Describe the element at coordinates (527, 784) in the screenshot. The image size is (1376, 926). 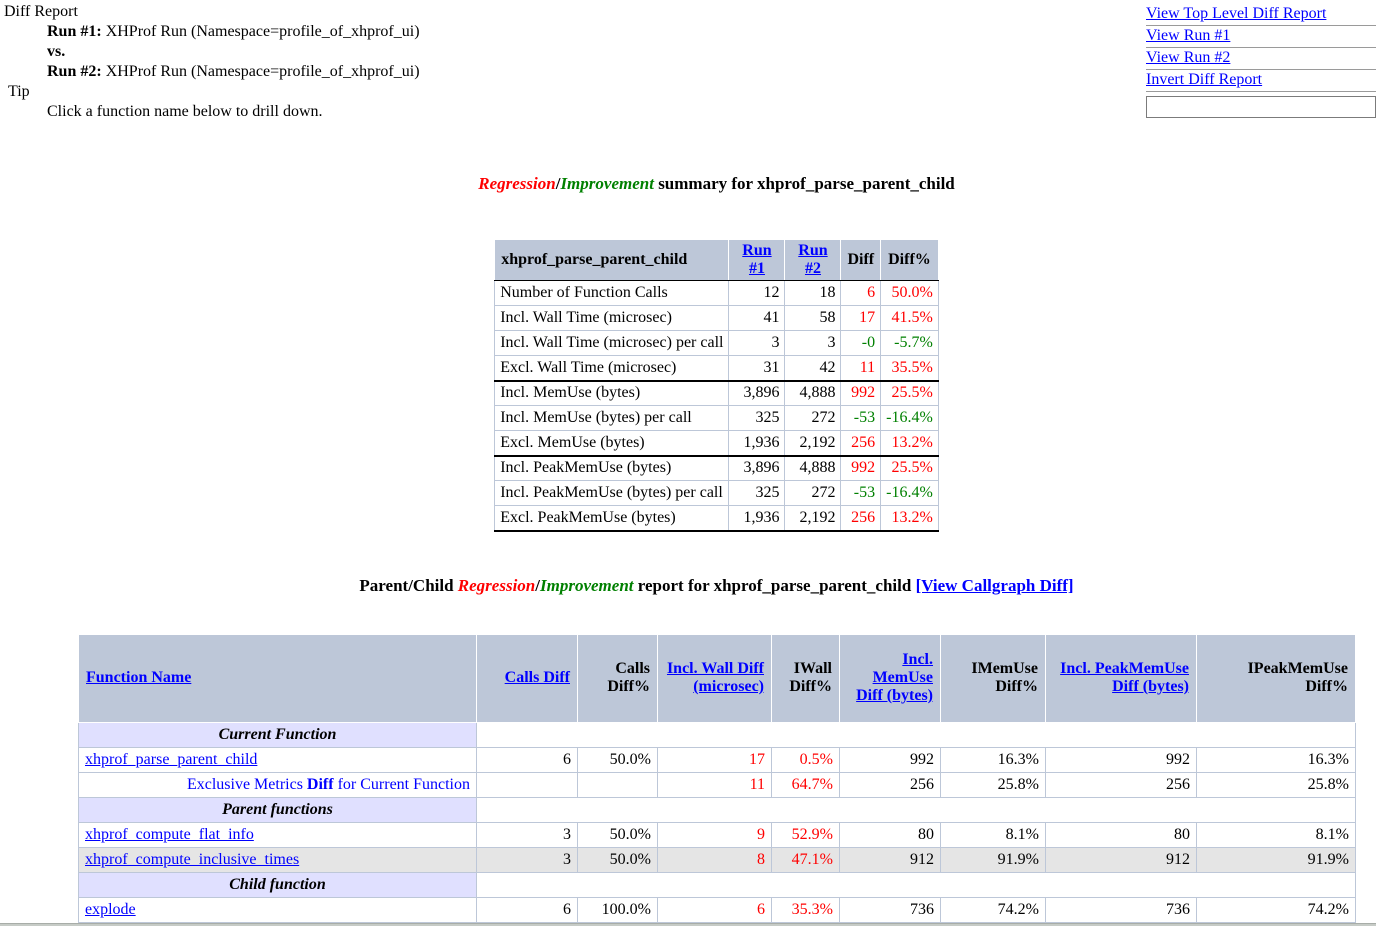
I see `metric-value-cell` at that location.